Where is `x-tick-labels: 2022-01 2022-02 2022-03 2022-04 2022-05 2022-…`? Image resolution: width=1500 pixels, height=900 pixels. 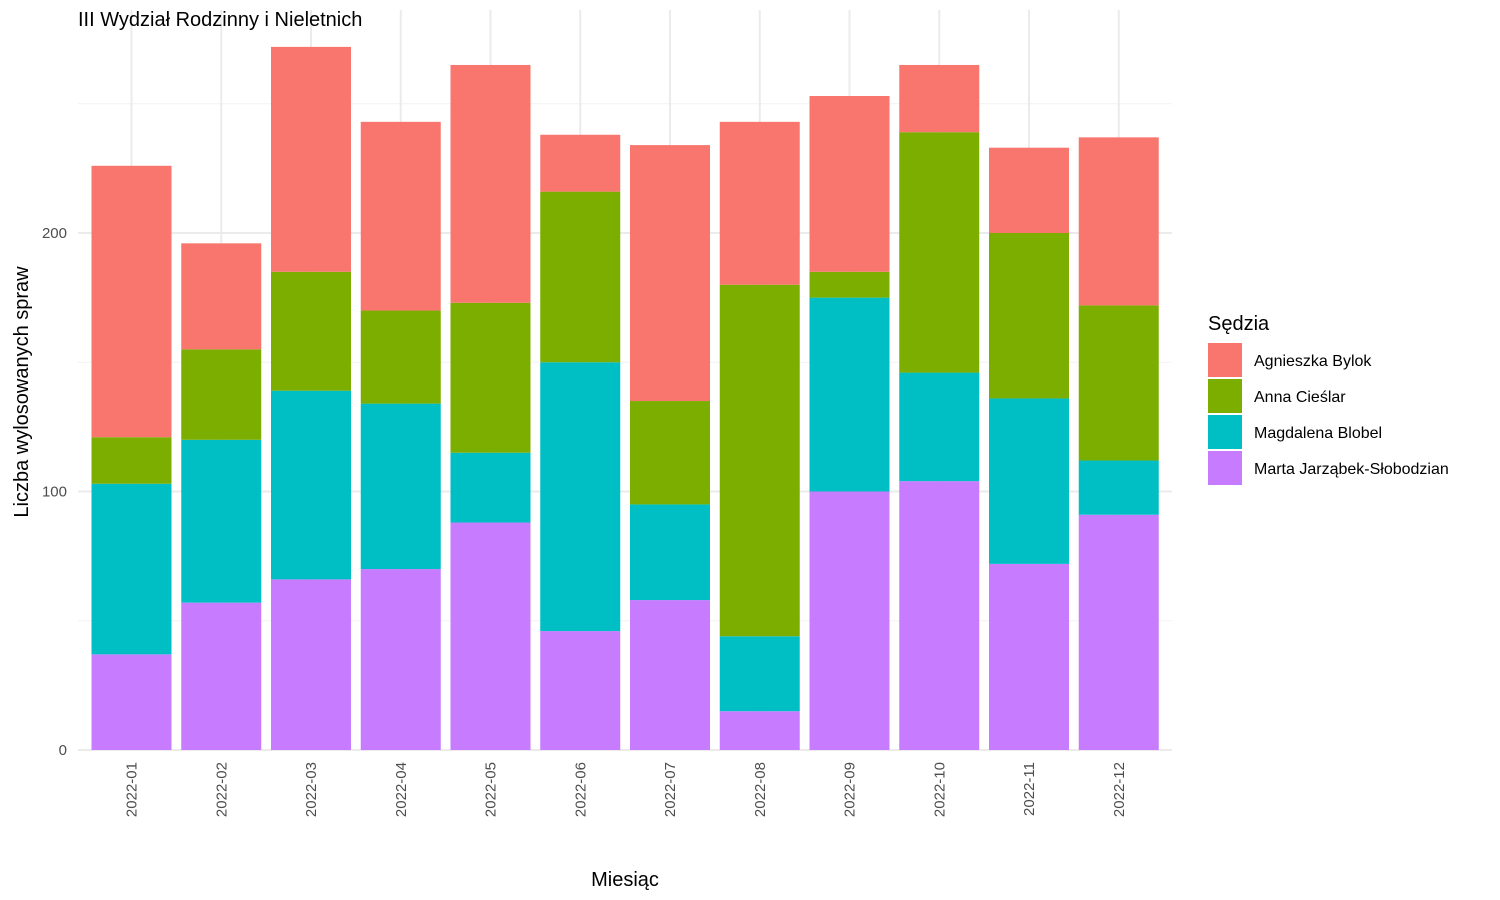
x-tick-labels: 2022-01 2022-02 2022-03 2022-04 2022-05 2022-… is located at coordinates (626, 789).